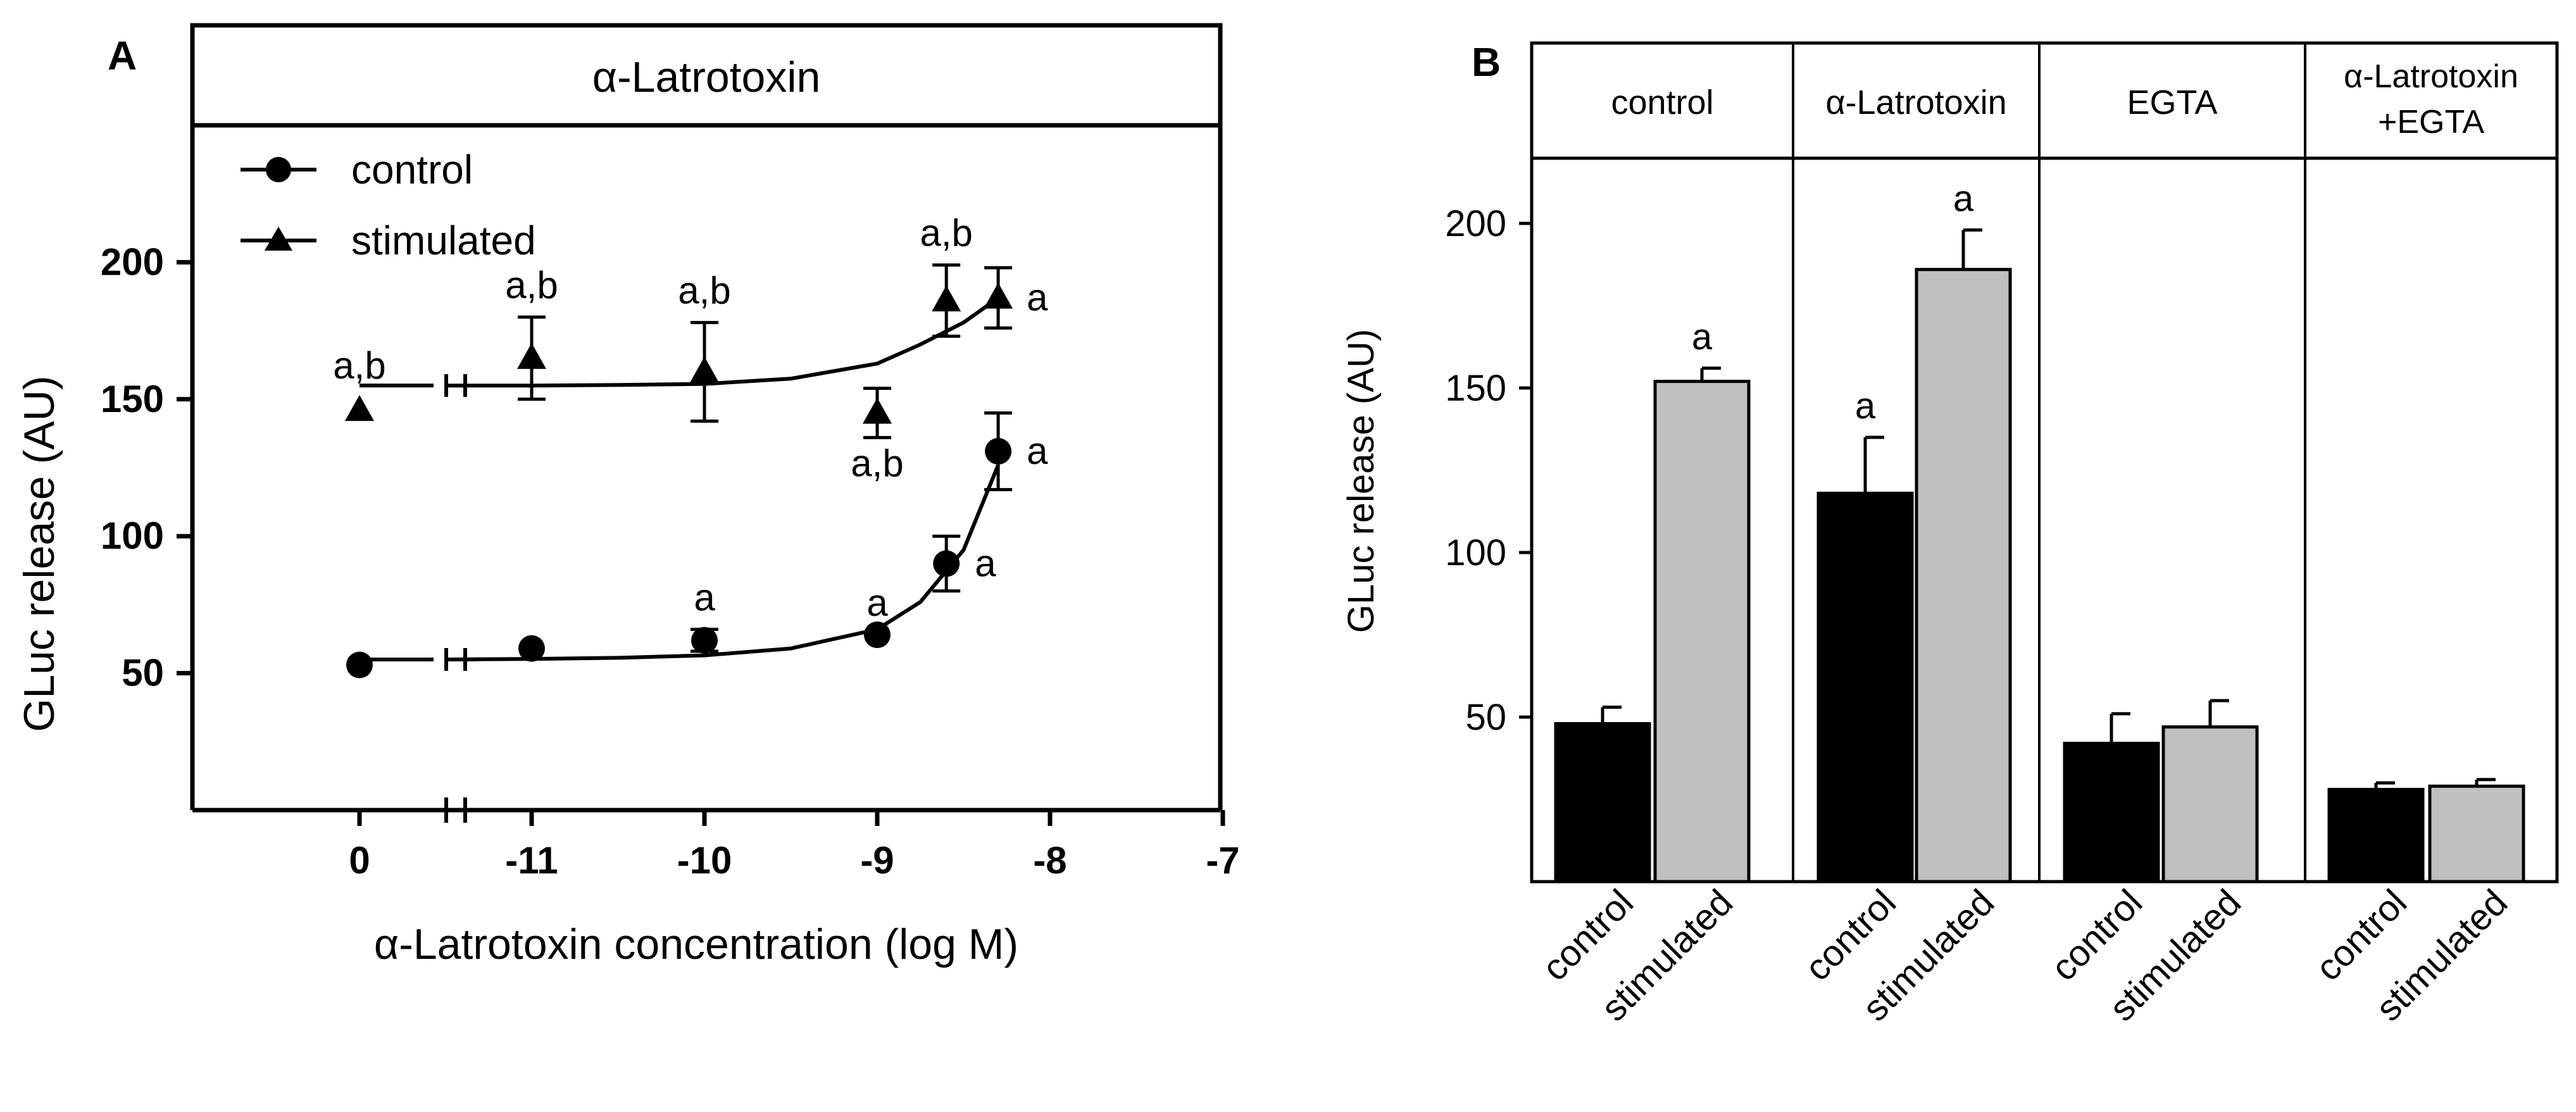 The image size is (2576, 1112). Describe the element at coordinates (2431, 122) in the screenshot. I see `group-title-line2: +EGTA` at that location.